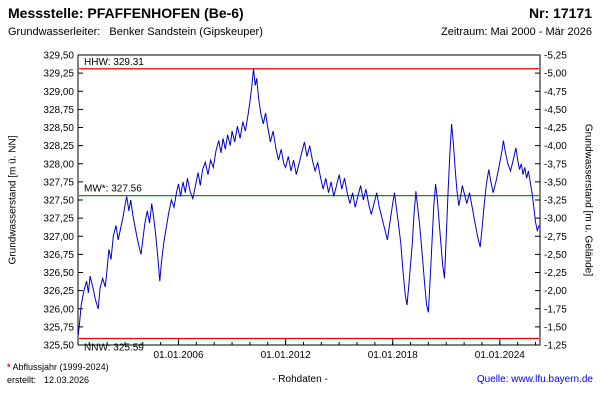 The height and width of the screenshot is (400, 600). What do you see at coordinates (58, 74) in the screenshot?
I see `left-y-tick-label: 329,25` at bounding box center [58, 74].